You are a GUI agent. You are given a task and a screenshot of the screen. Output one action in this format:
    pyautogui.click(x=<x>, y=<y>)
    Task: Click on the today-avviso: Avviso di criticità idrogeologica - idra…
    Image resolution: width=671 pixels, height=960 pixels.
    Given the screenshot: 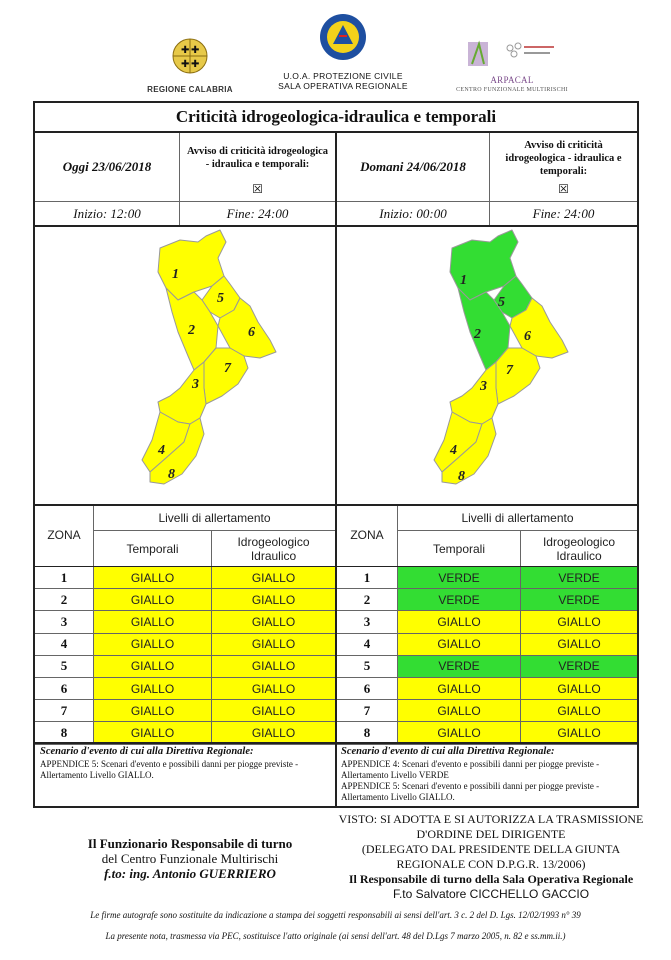 What is the action you would take?
    pyautogui.click(x=257, y=158)
    